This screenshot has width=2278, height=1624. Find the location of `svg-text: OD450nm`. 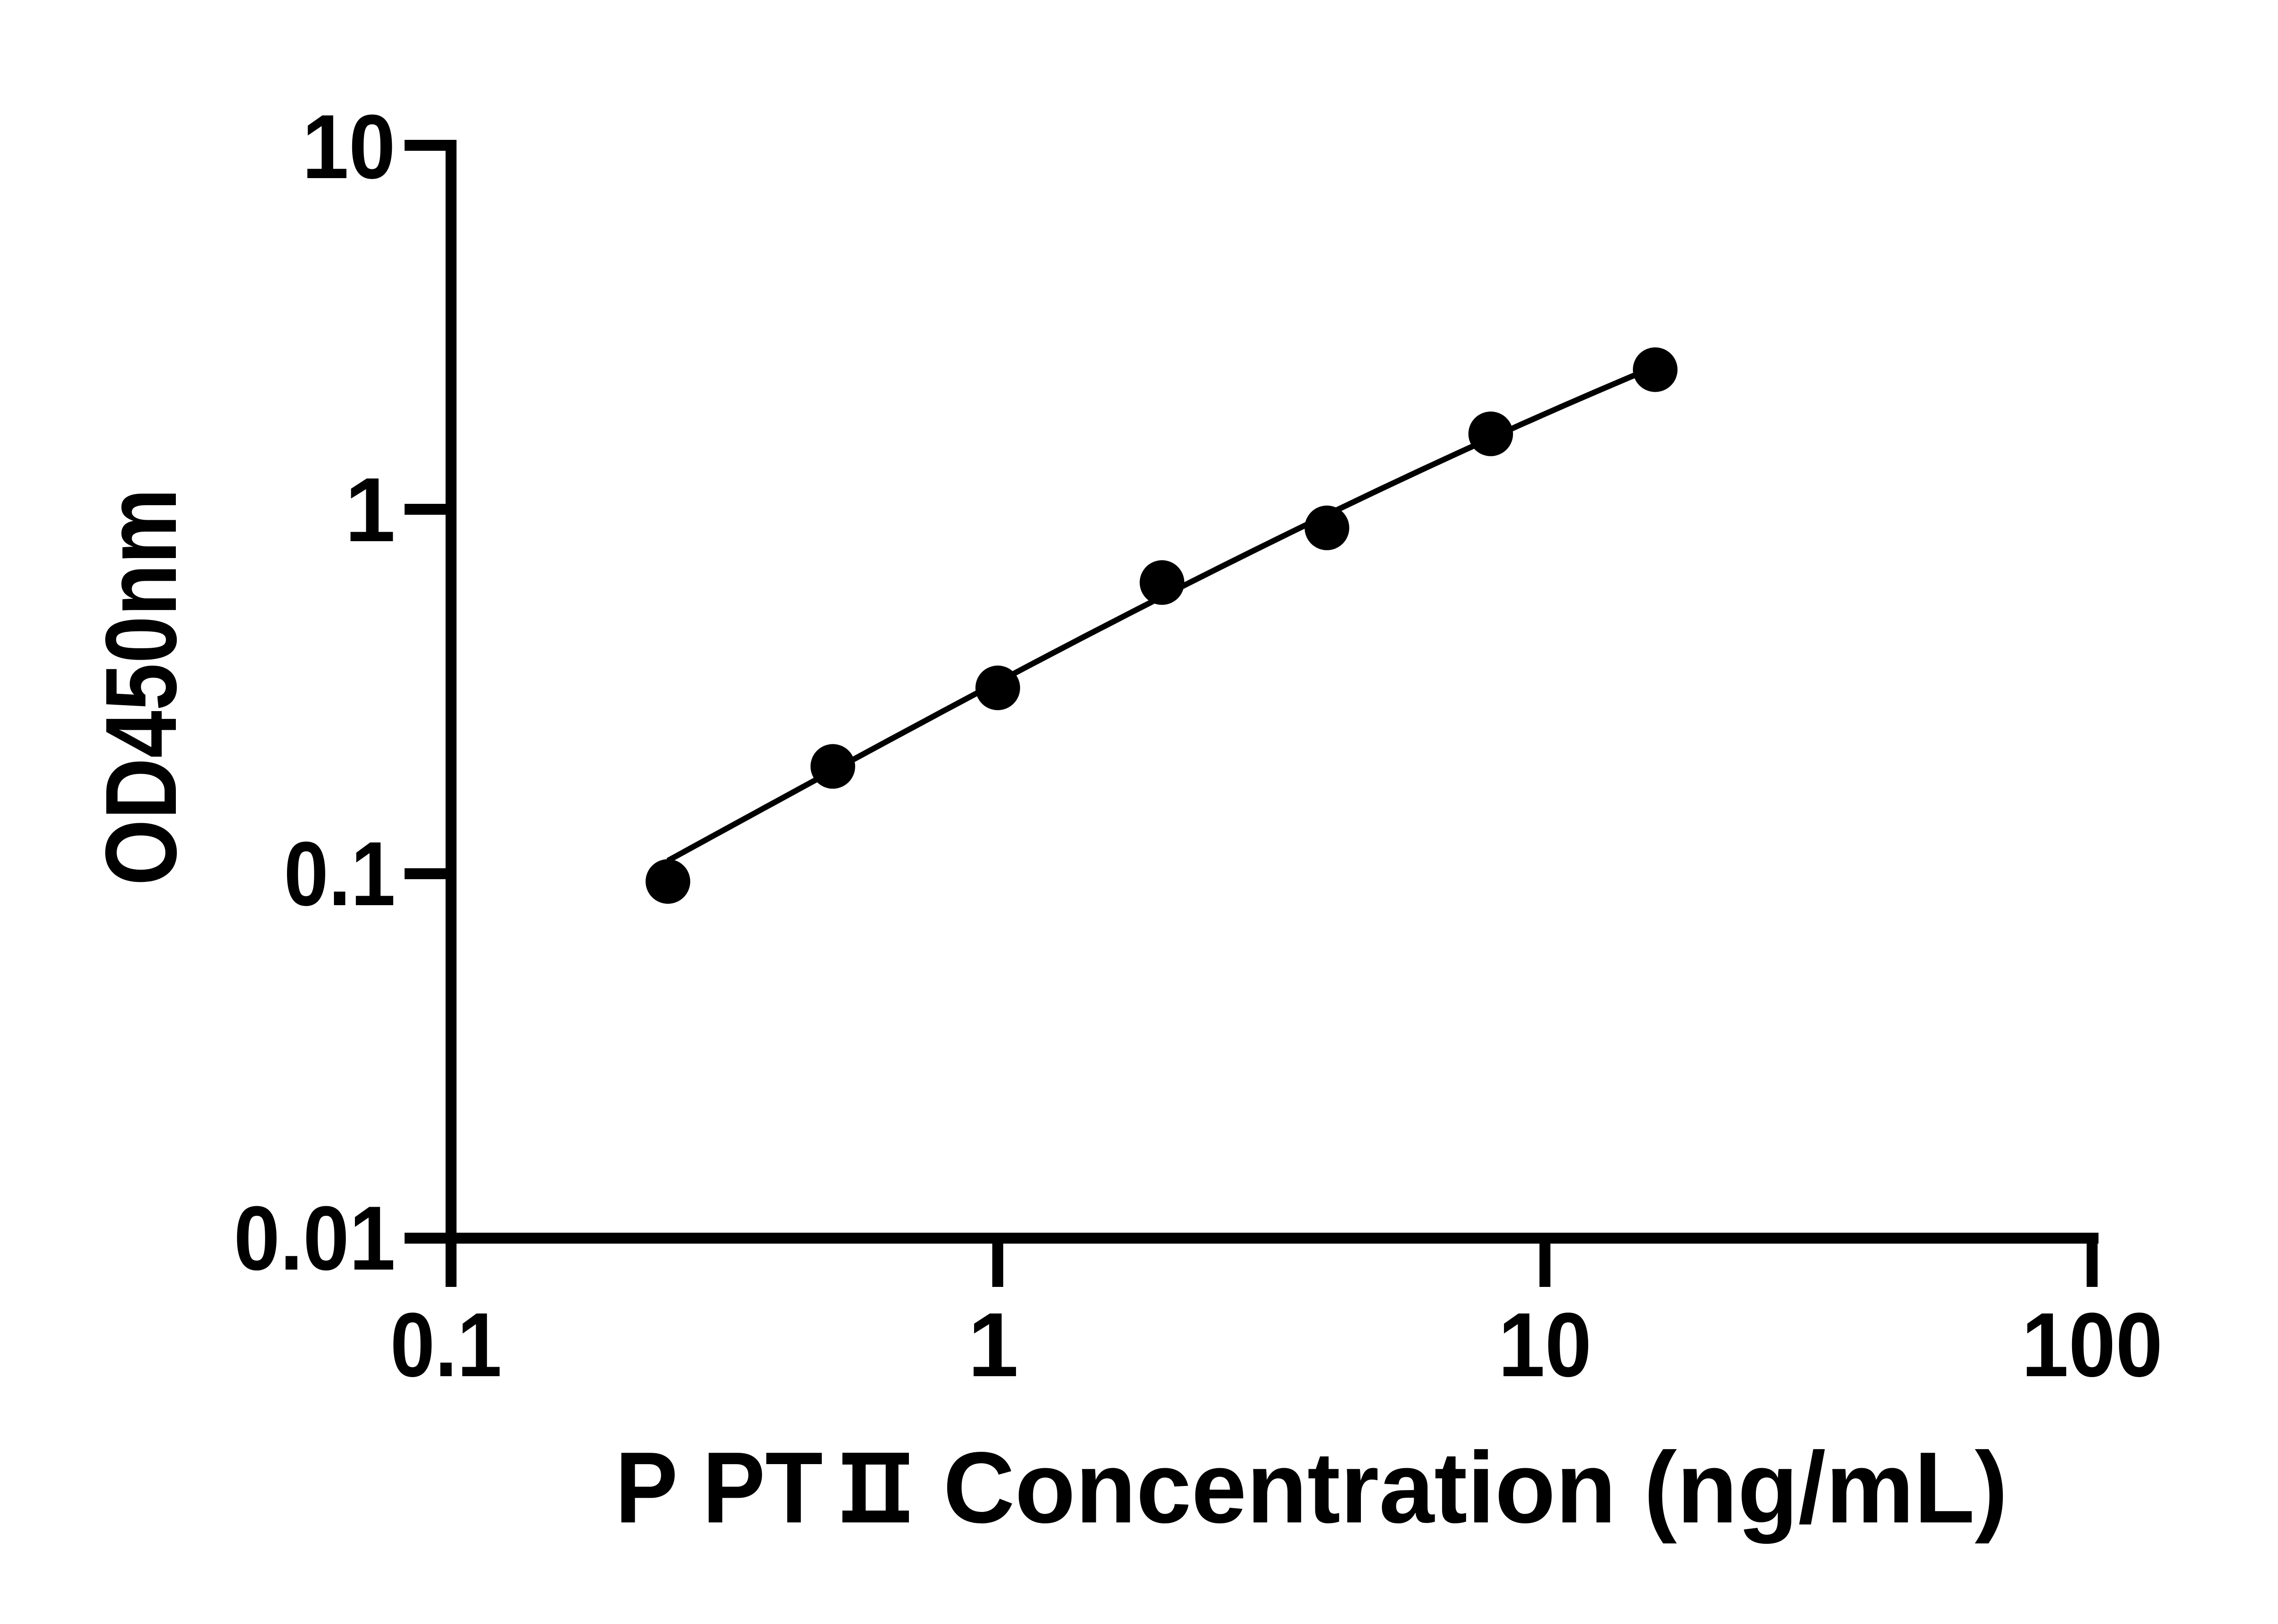

svg-text: OD450nm is located at coordinates (141, 687).